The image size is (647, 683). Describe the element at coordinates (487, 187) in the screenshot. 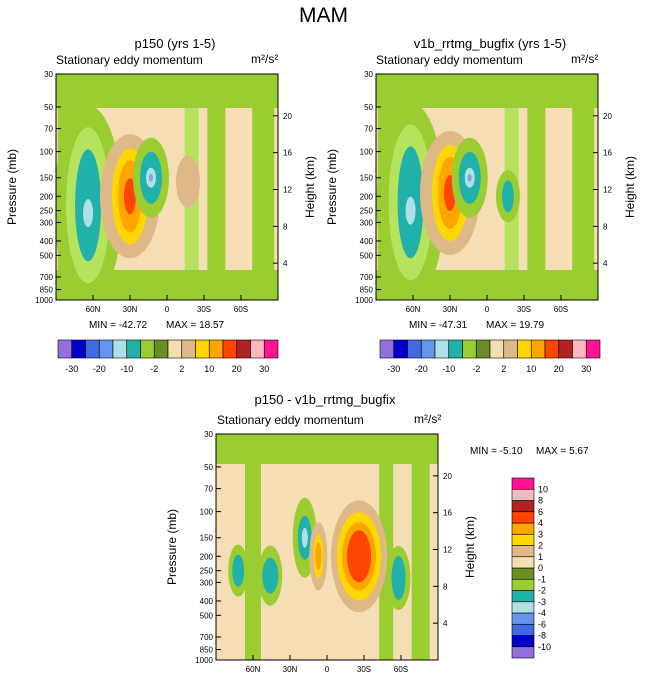

I see `panel2-field` at that location.